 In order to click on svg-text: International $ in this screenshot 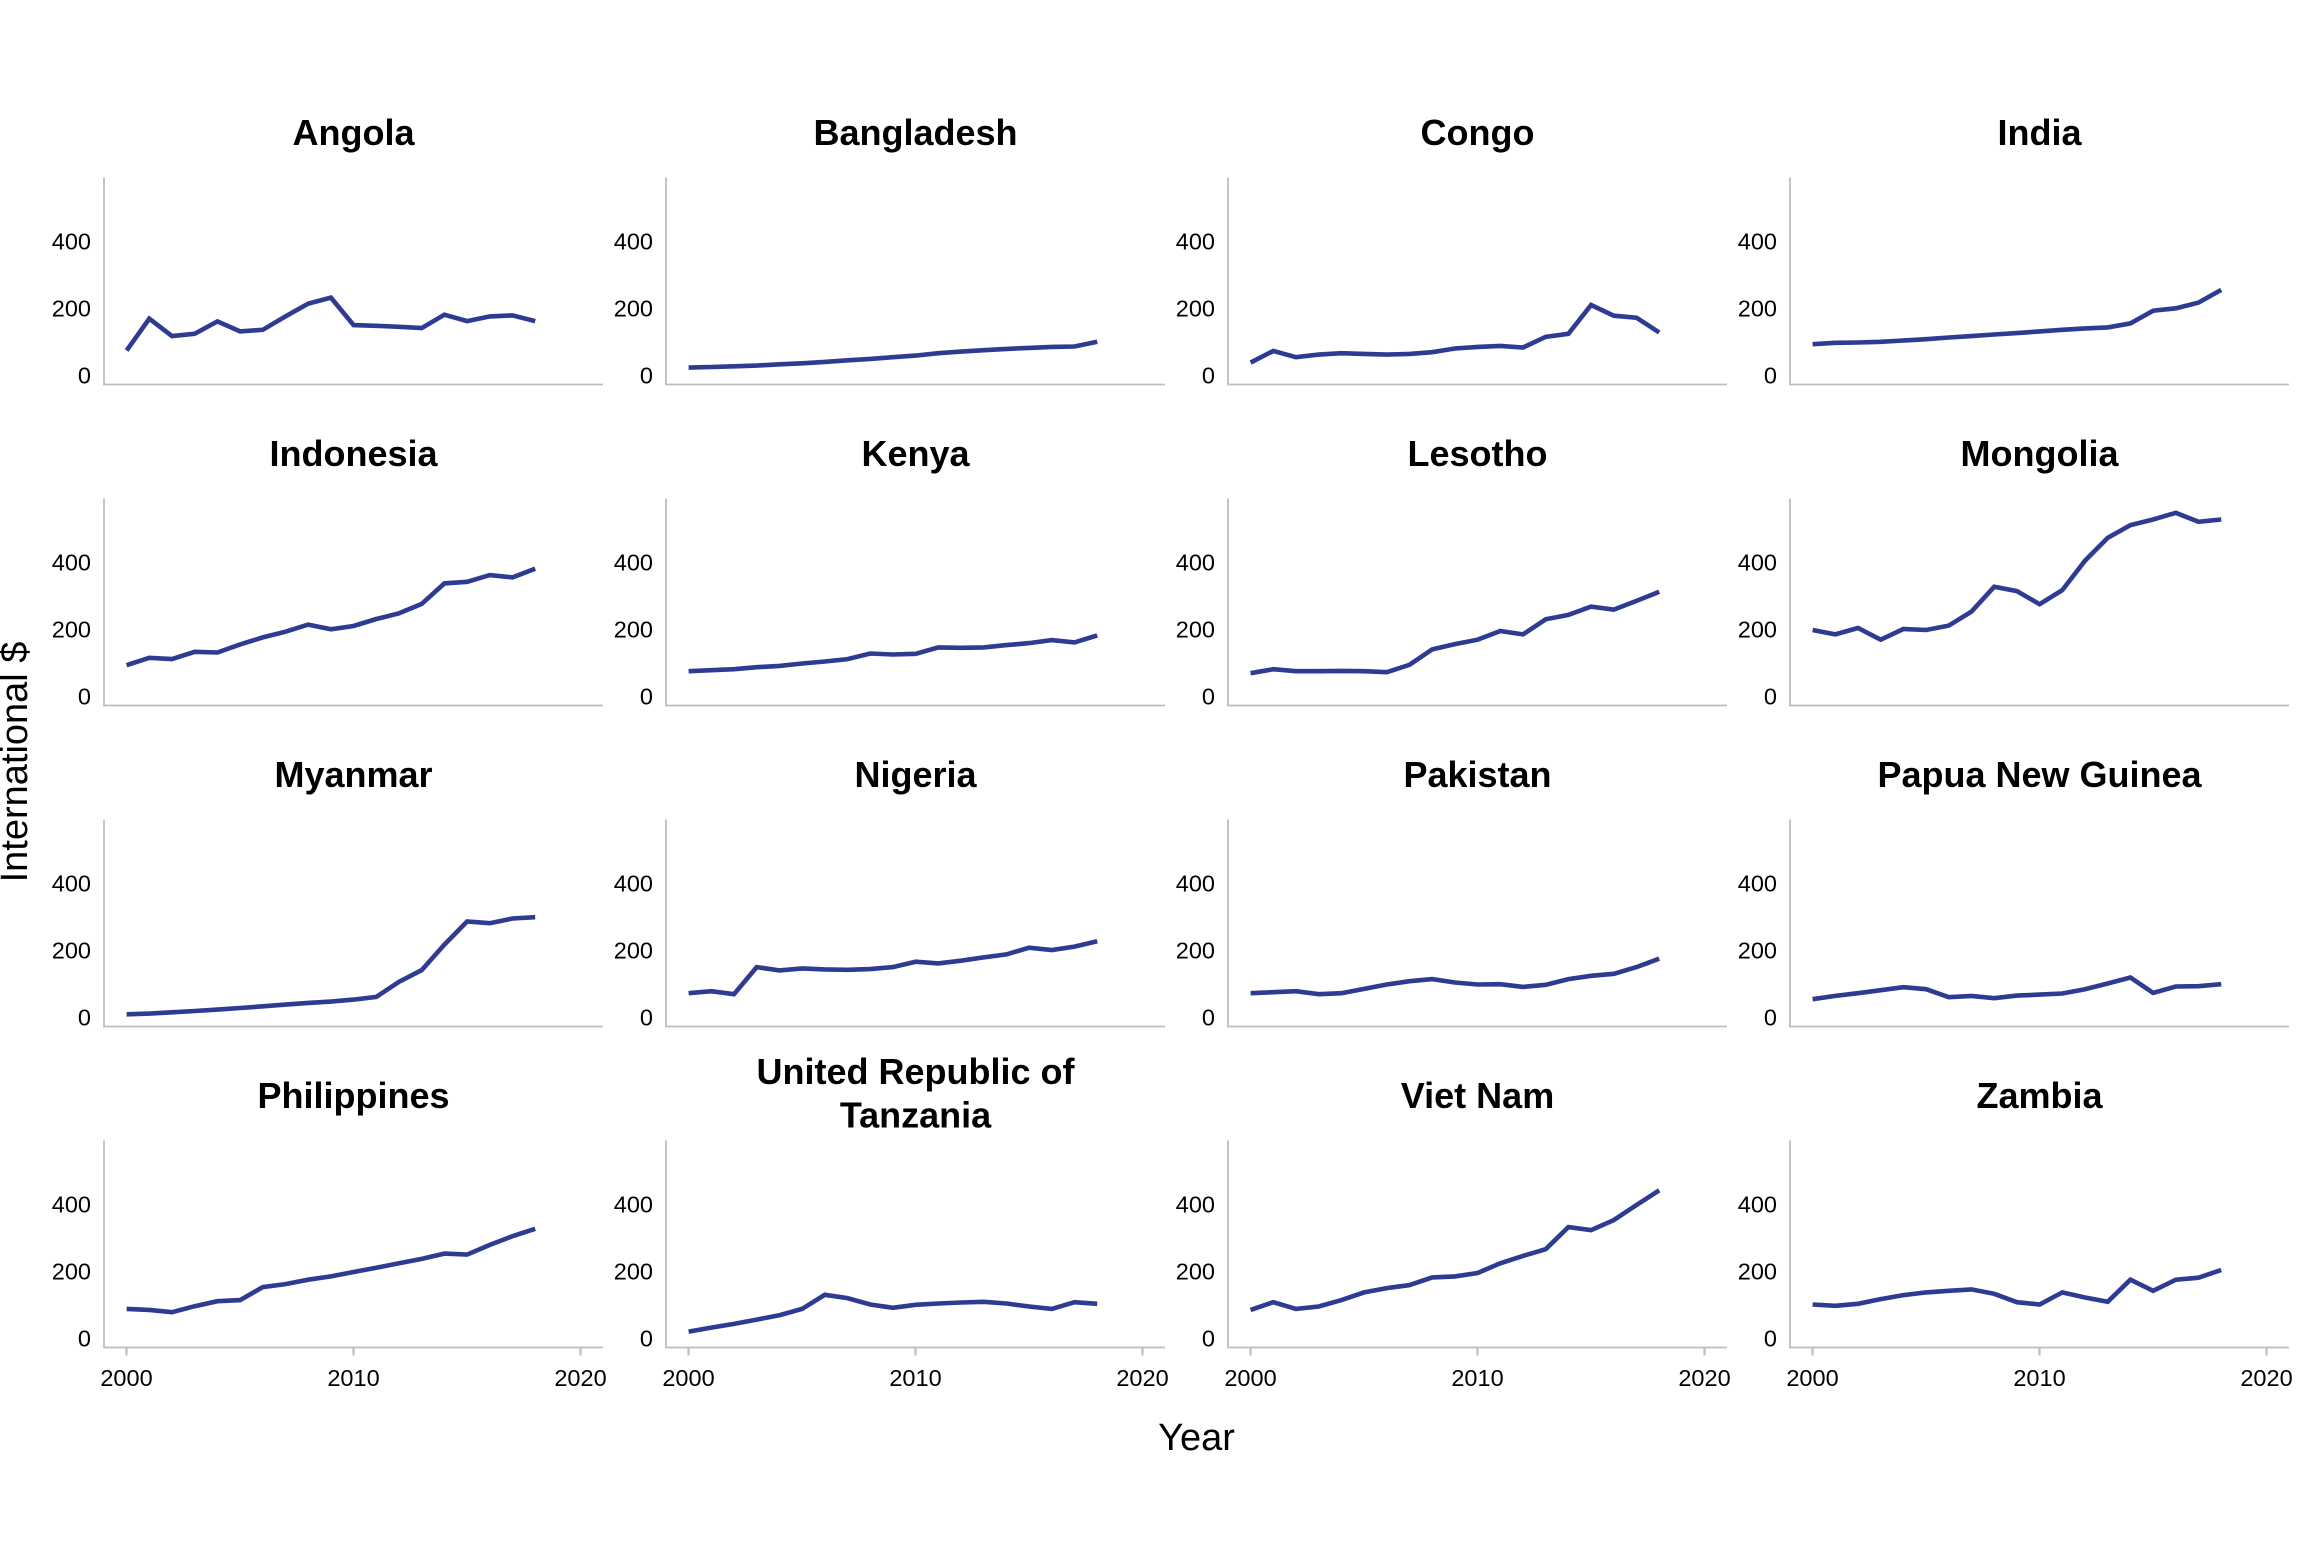, I will do `click(18, 762)`.